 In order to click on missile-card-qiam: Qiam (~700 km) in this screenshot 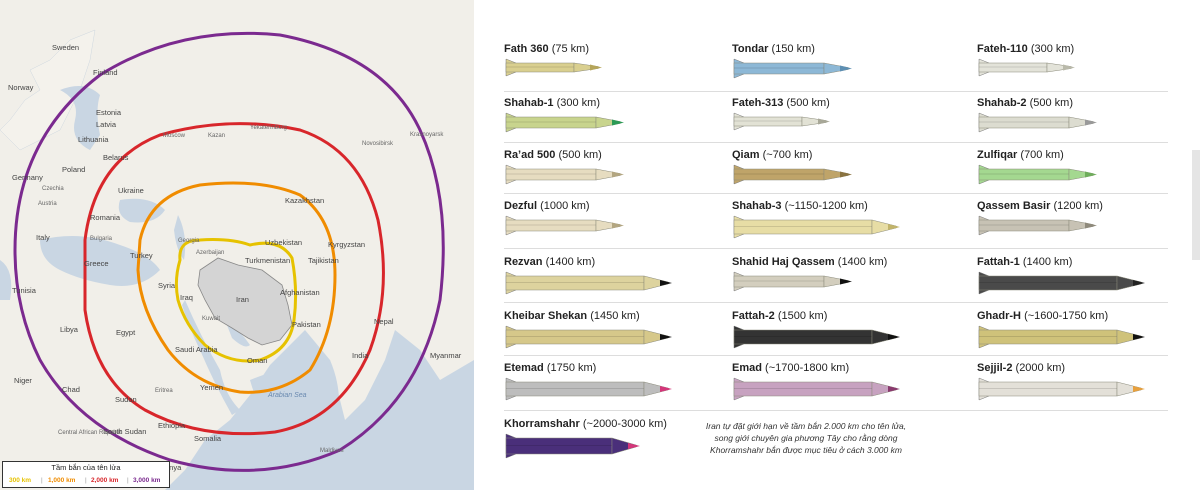, I will do `click(847, 174)`.